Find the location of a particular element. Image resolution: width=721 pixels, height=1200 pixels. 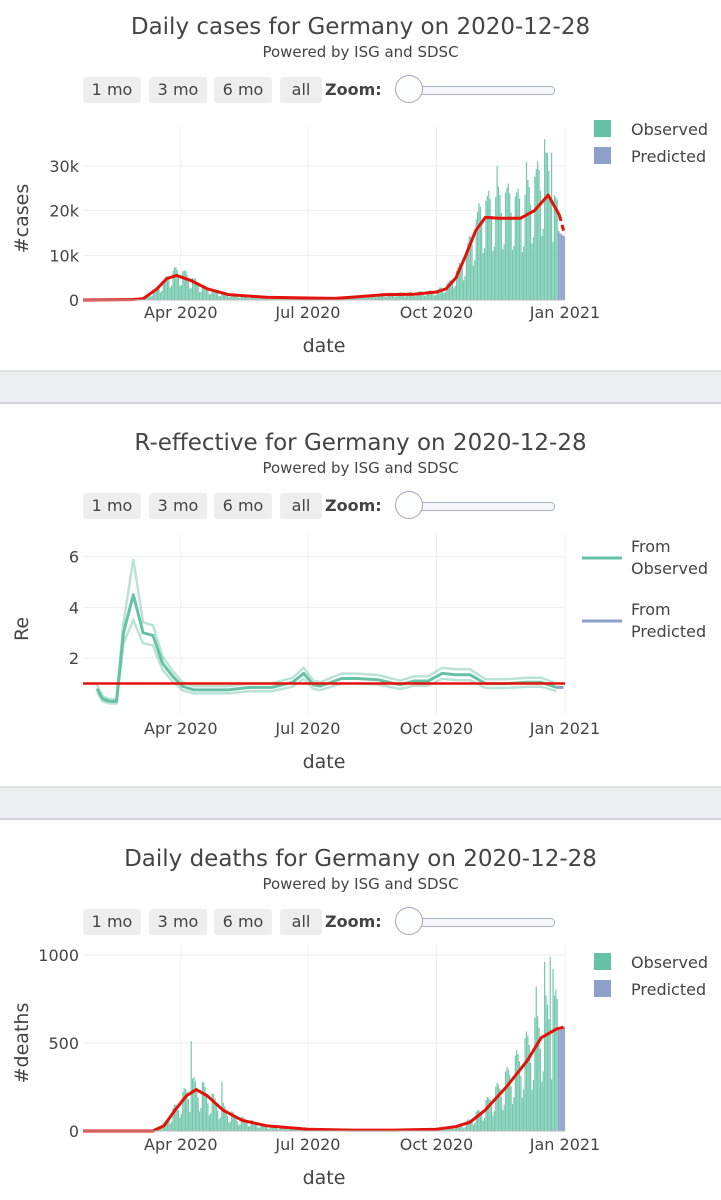

x-tick-label: Jan 2021 is located at coordinates (564, 1144).